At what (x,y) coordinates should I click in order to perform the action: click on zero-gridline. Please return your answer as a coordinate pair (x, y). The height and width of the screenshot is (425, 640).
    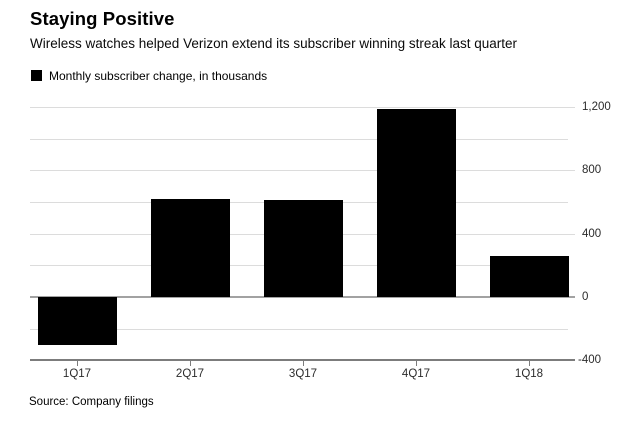
    Looking at the image, I should click on (302, 297).